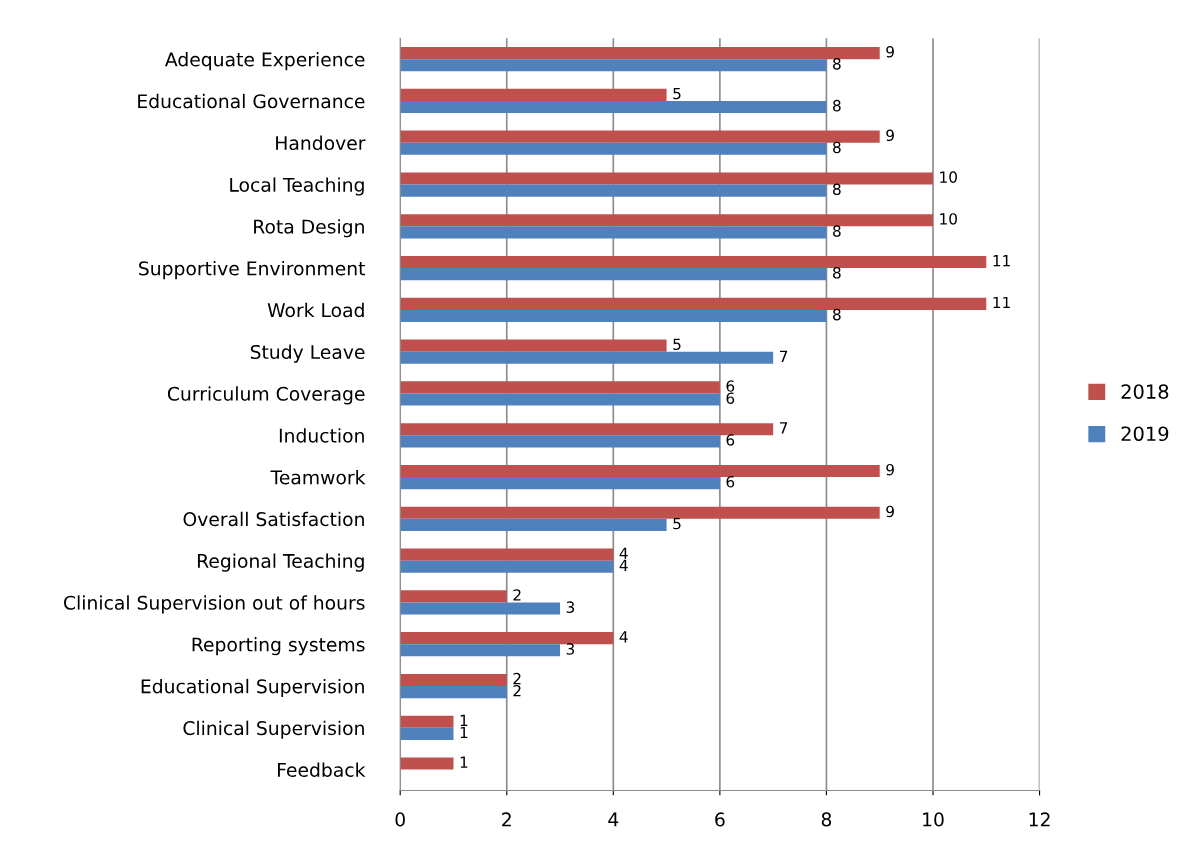 This screenshot has width=1184, height=850. I want to click on y-tick-label: Curriculum Coverage, so click(266, 395).